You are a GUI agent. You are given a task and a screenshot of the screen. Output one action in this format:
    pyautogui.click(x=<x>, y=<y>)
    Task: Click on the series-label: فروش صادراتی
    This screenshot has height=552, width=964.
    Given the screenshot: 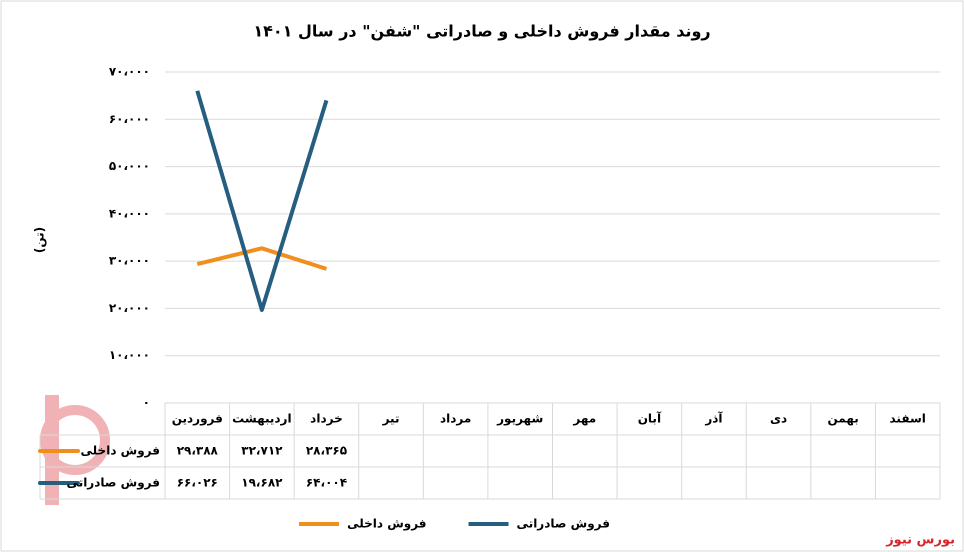 What is the action you would take?
    pyautogui.click(x=113, y=483)
    